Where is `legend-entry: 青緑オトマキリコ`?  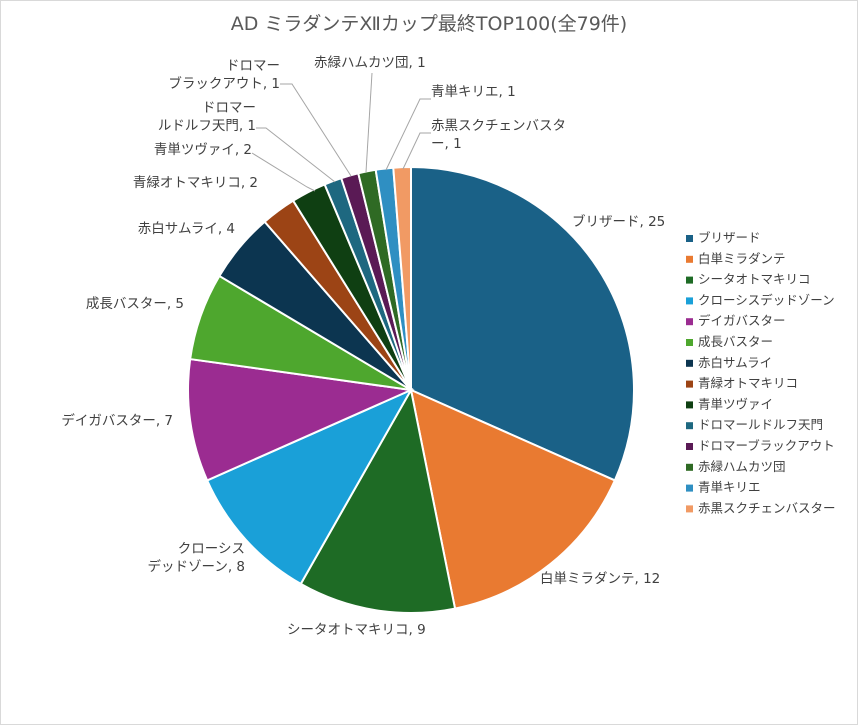 legend-entry: 青緑オトマキリコ is located at coordinates (748, 383).